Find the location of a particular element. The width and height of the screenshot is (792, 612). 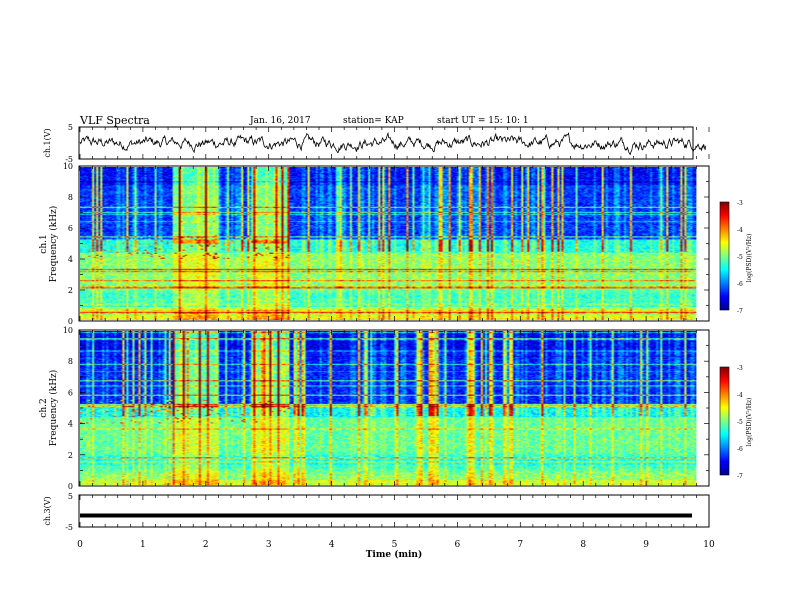

x-tick-label: 8 is located at coordinates (583, 545).